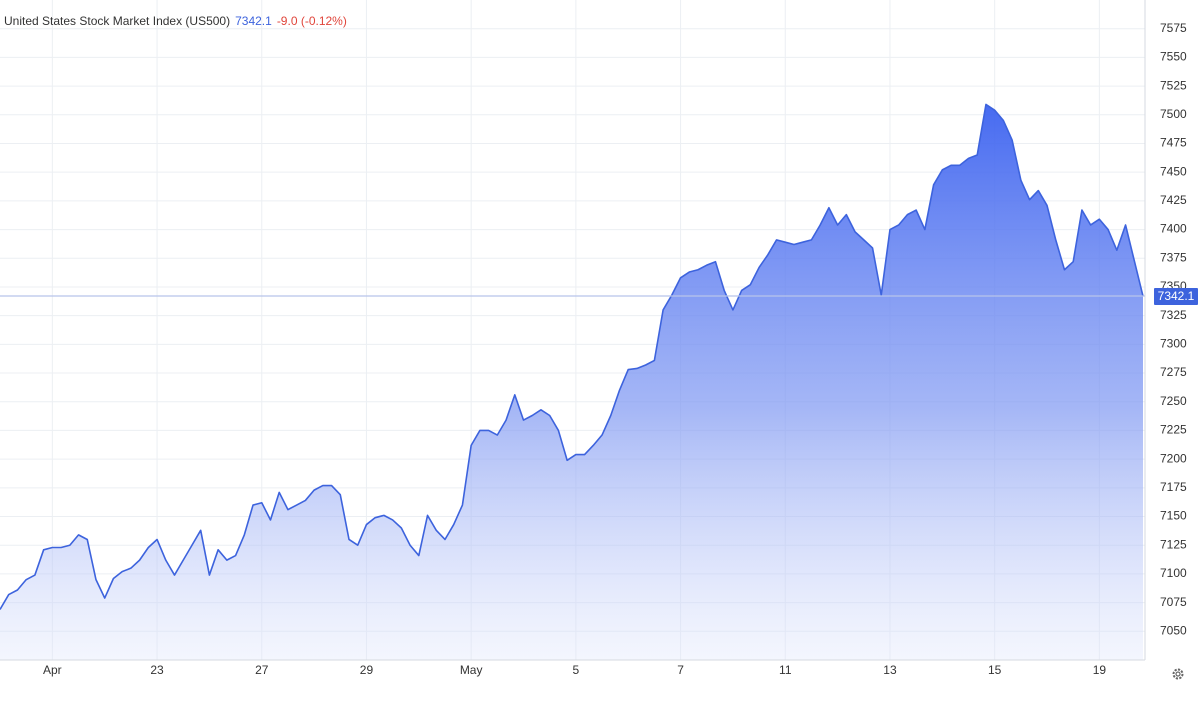 The image size is (1200, 703). What do you see at coordinates (1173, 487) in the screenshot?
I see `y-tick-label: 7175` at bounding box center [1173, 487].